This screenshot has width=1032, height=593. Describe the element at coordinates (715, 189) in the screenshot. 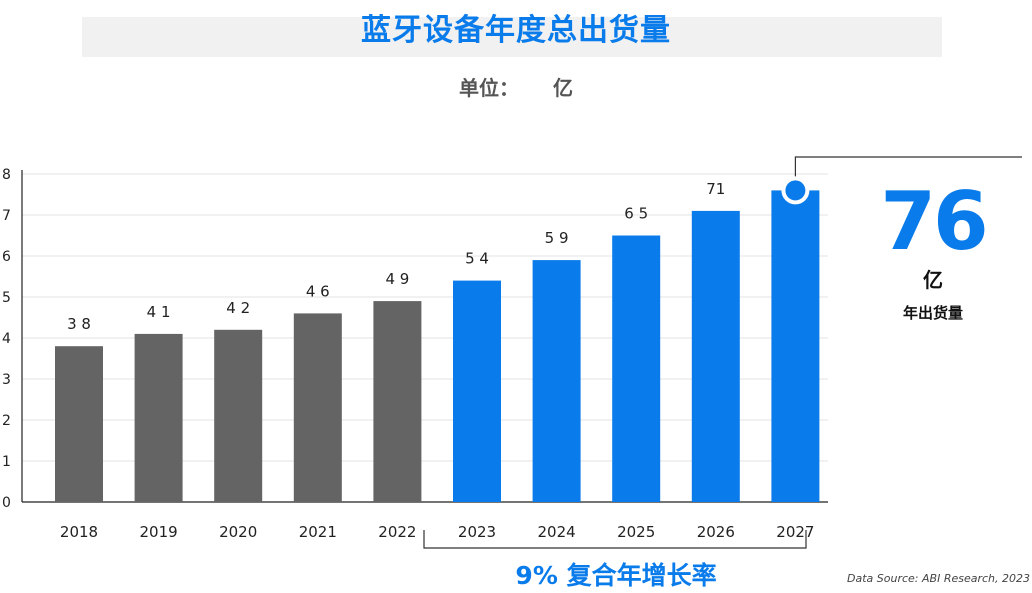

I see `value-label: 71` at that location.